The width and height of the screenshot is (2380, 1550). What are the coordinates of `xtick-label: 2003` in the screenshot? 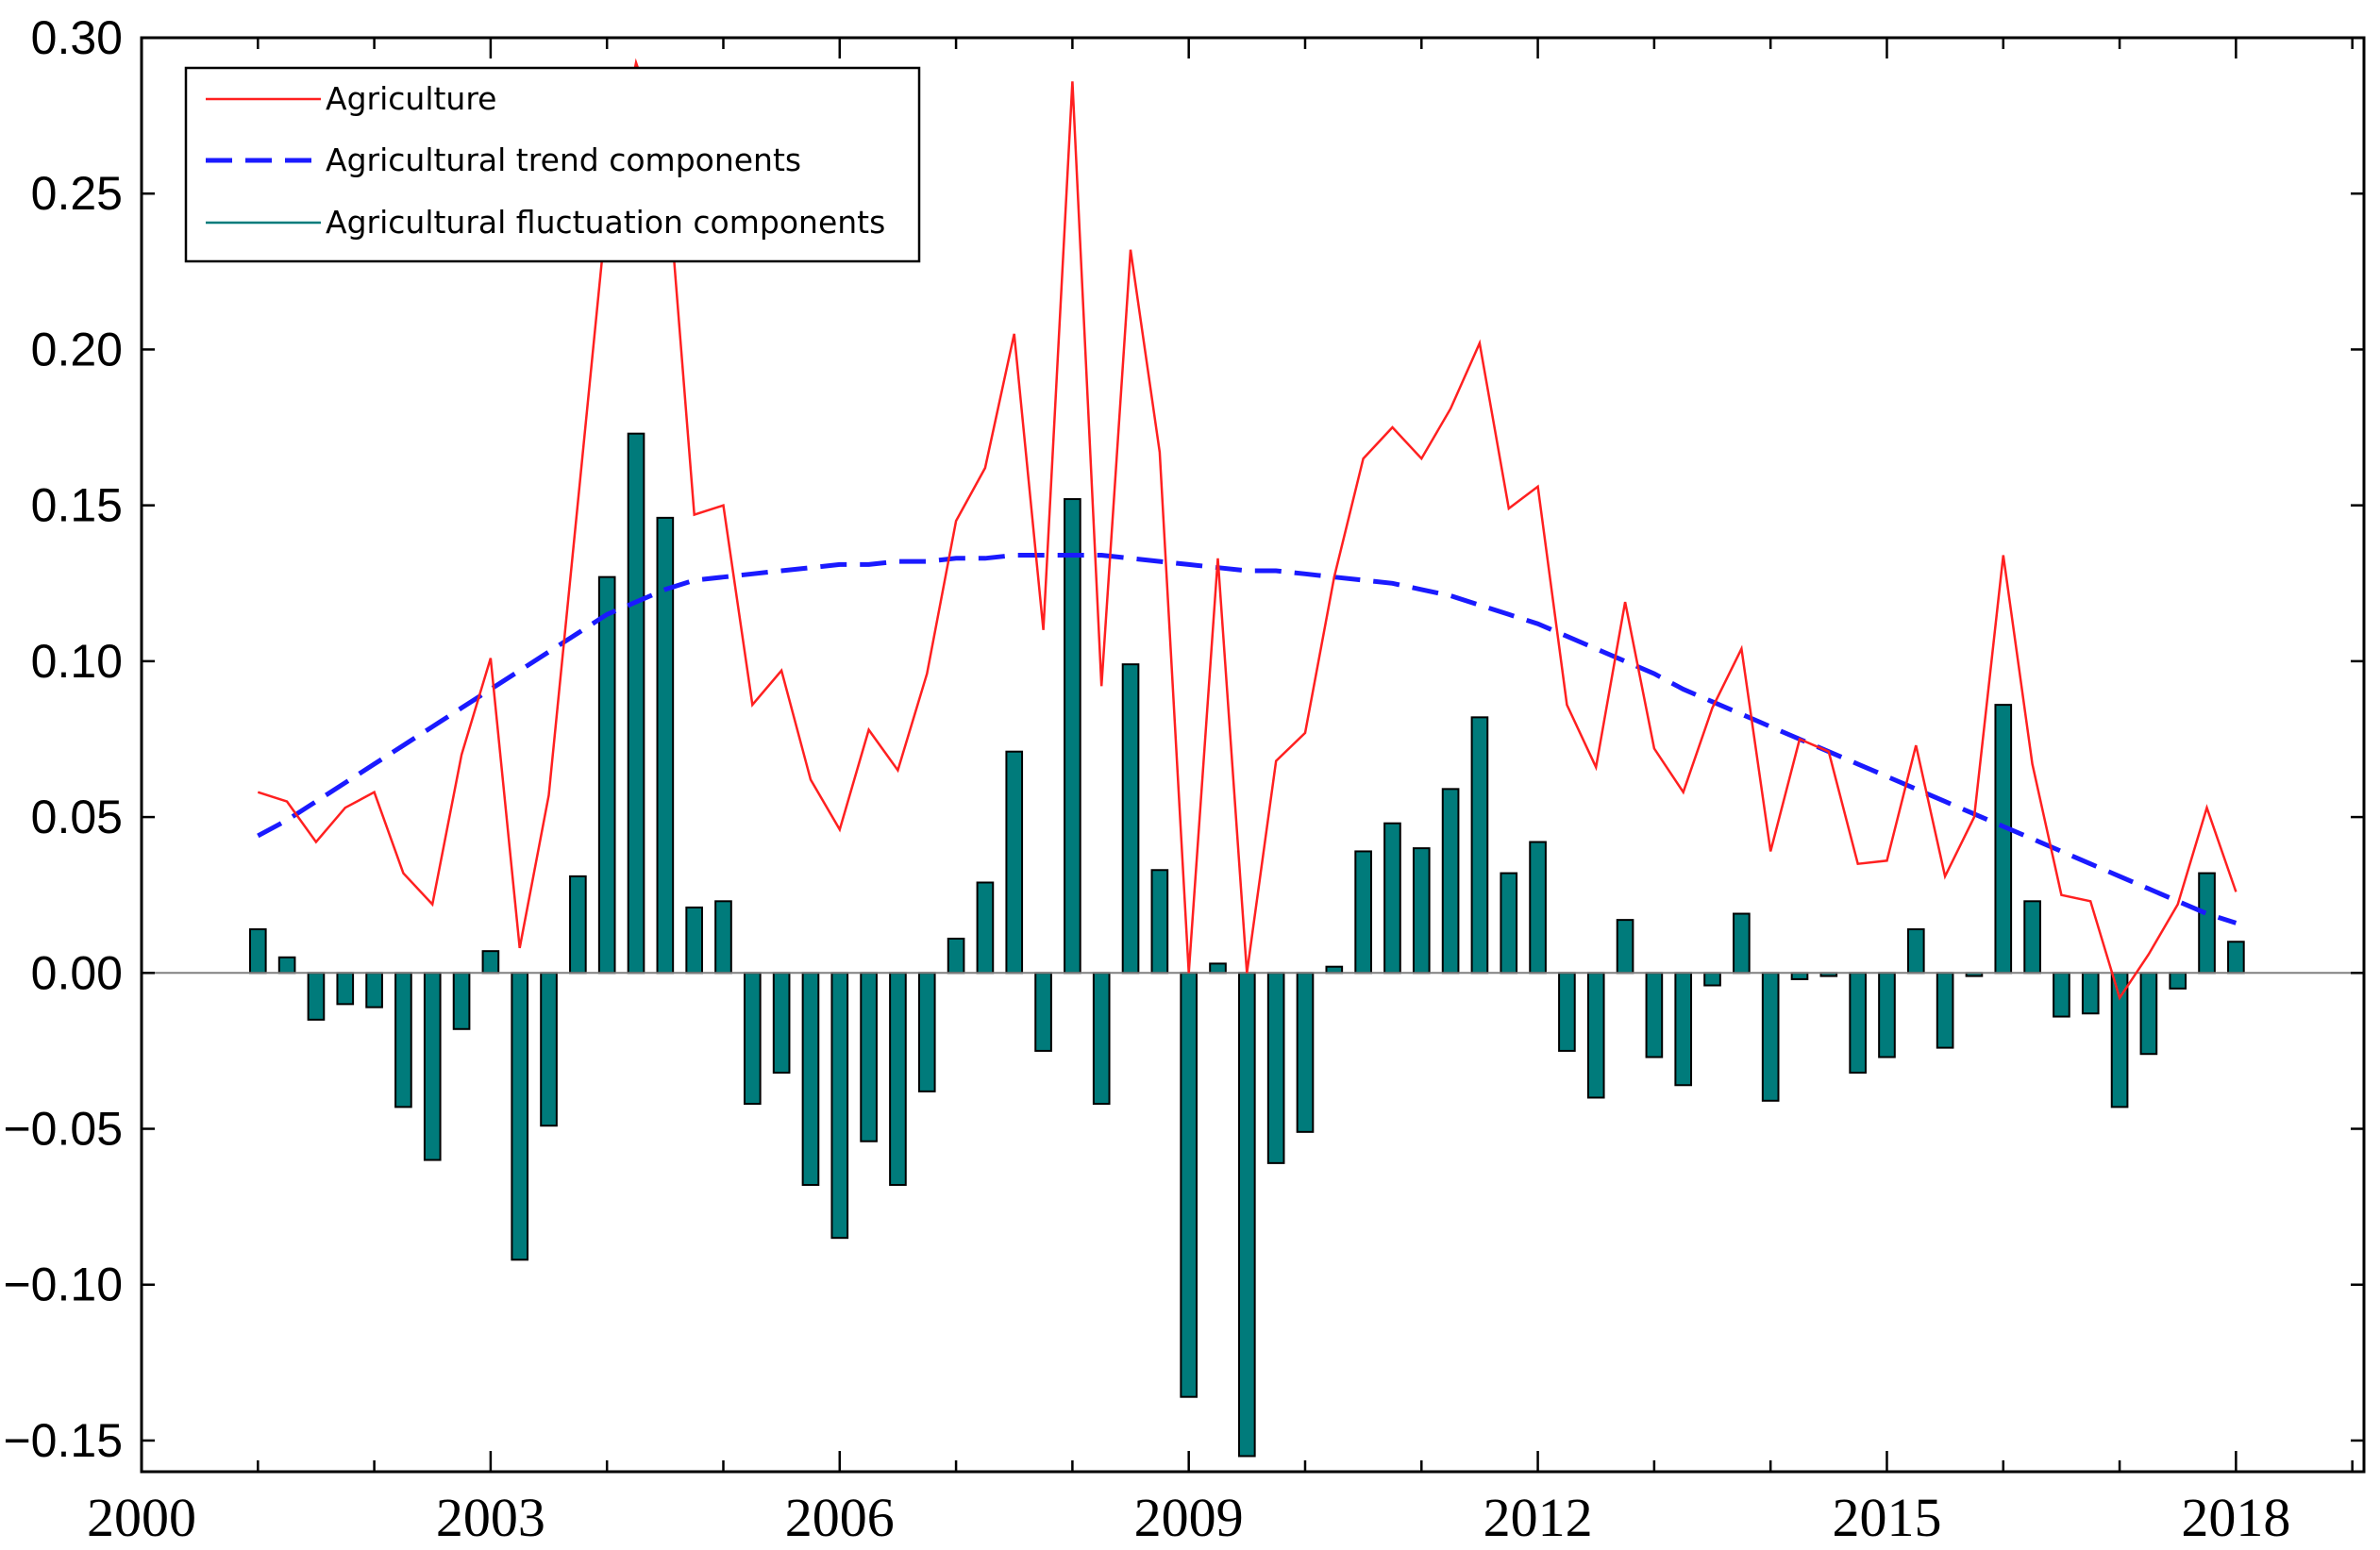 It's located at (490, 1518).